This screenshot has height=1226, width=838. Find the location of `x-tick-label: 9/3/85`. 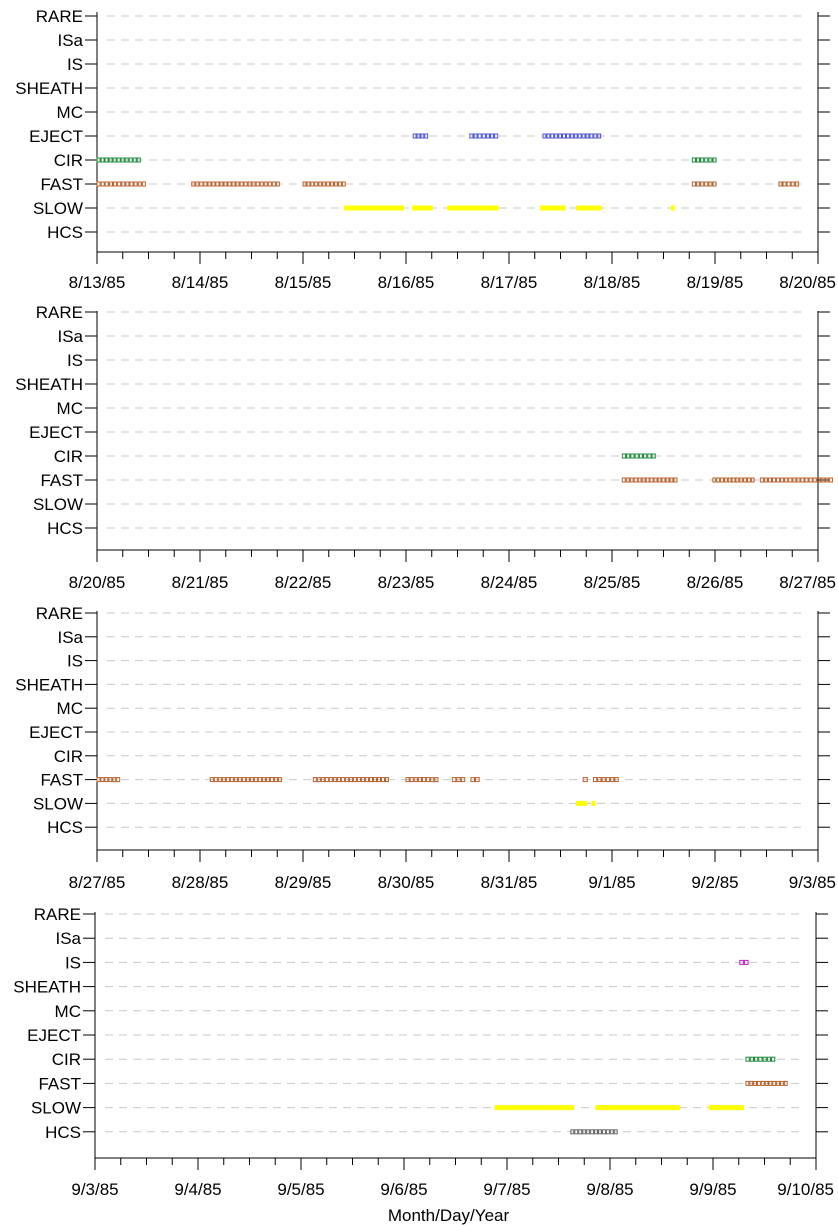

x-tick-label: 9/3/85 is located at coordinates (812, 882).